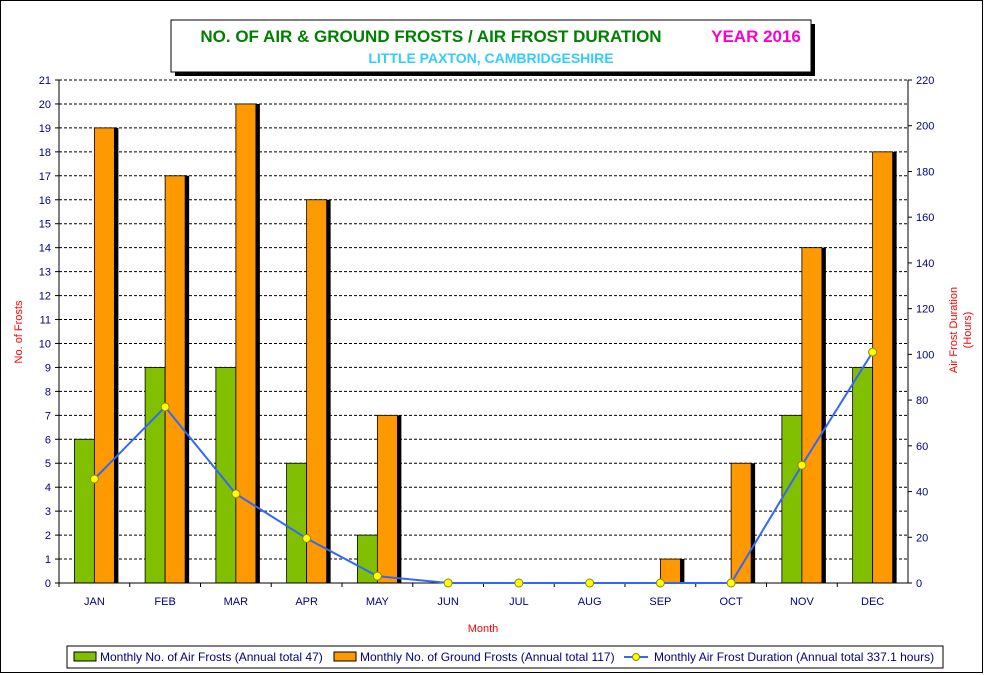 The height and width of the screenshot is (675, 985). Describe the element at coordinates (922, 447) in the screenshot. I see `y2-tick-label: 60` at that location.